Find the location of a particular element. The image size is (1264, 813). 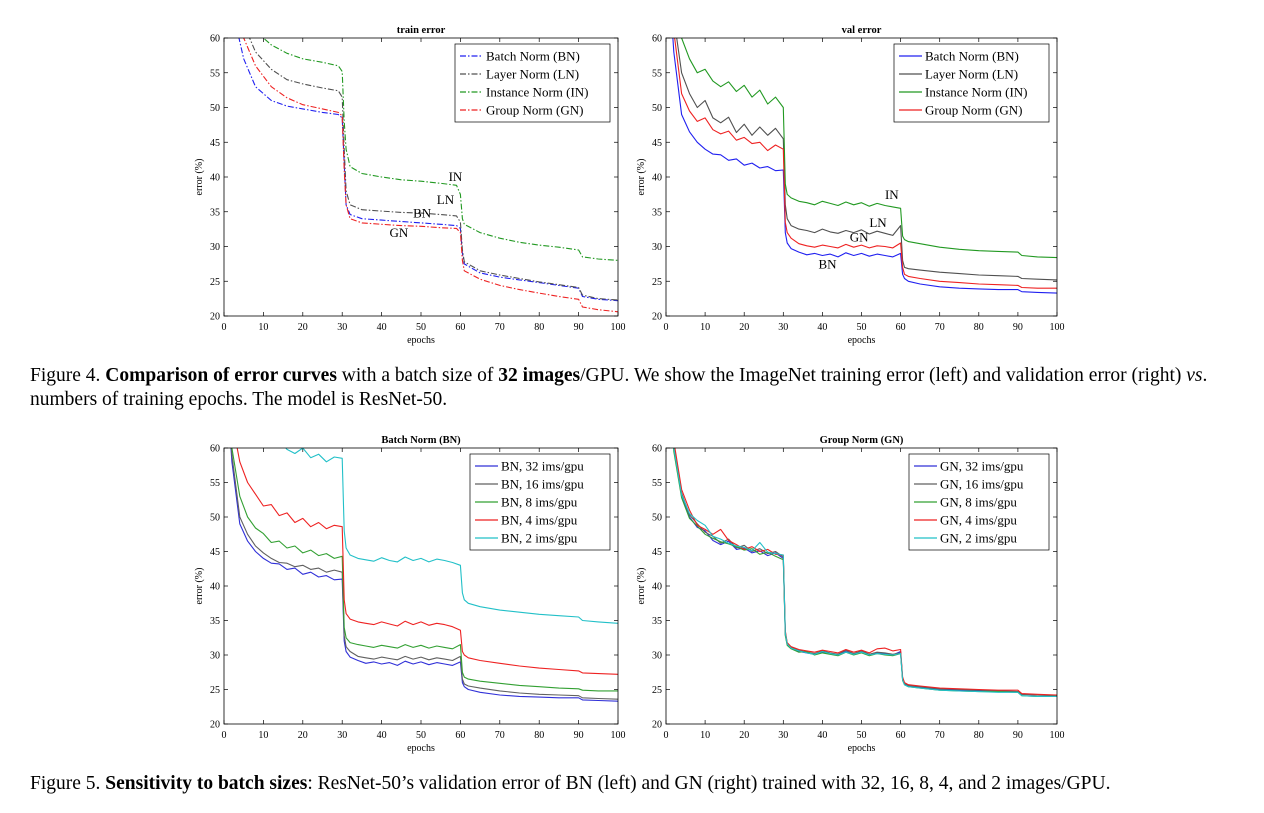

legend-entry: BN, 16 ims/gpu is located at coordinates (542, 484).